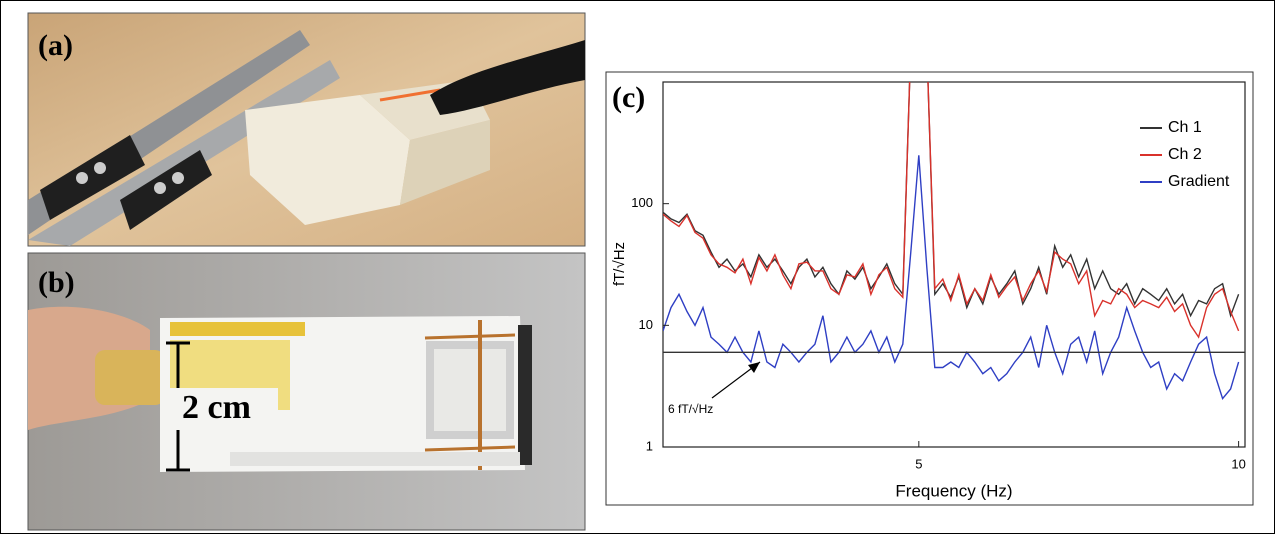 The height and width of the screenshot is (539, 1275). I want to click on annotation-arrowhead, so click(754, 367).